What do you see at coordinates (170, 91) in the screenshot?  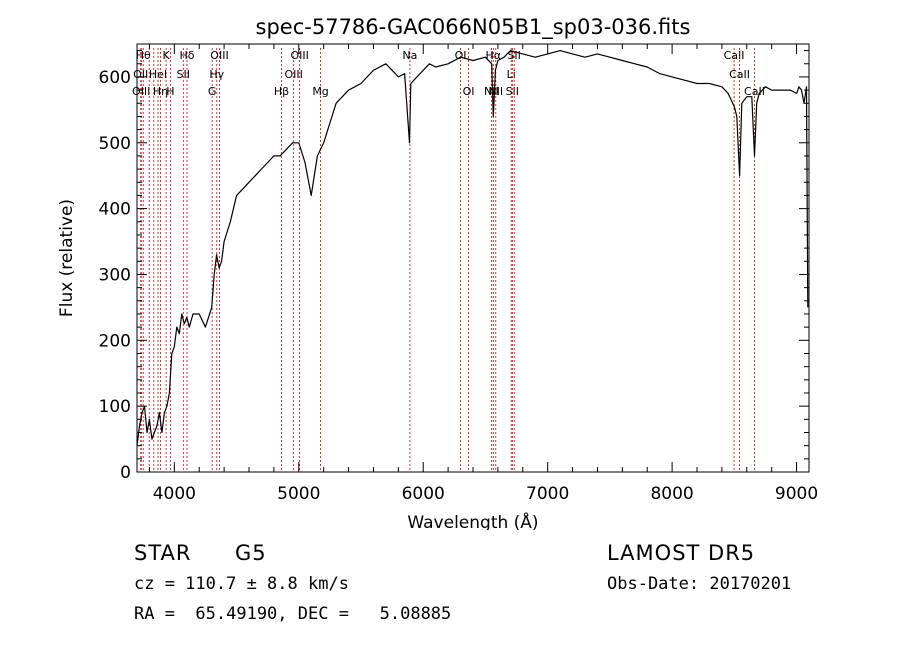 I see `line-label-8: H` at bounding box center [170, 91].